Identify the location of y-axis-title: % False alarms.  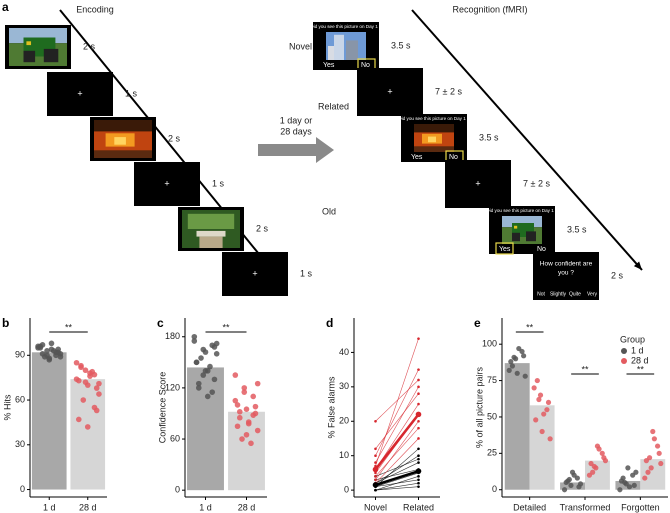
(331, 407).